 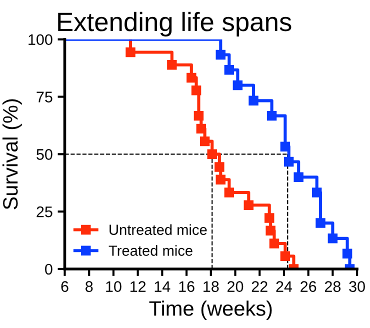 What do you see at coordinates (64, 286) in the screenshot?
I see `x-tick-label: 6` at bounding box center [64, 286].